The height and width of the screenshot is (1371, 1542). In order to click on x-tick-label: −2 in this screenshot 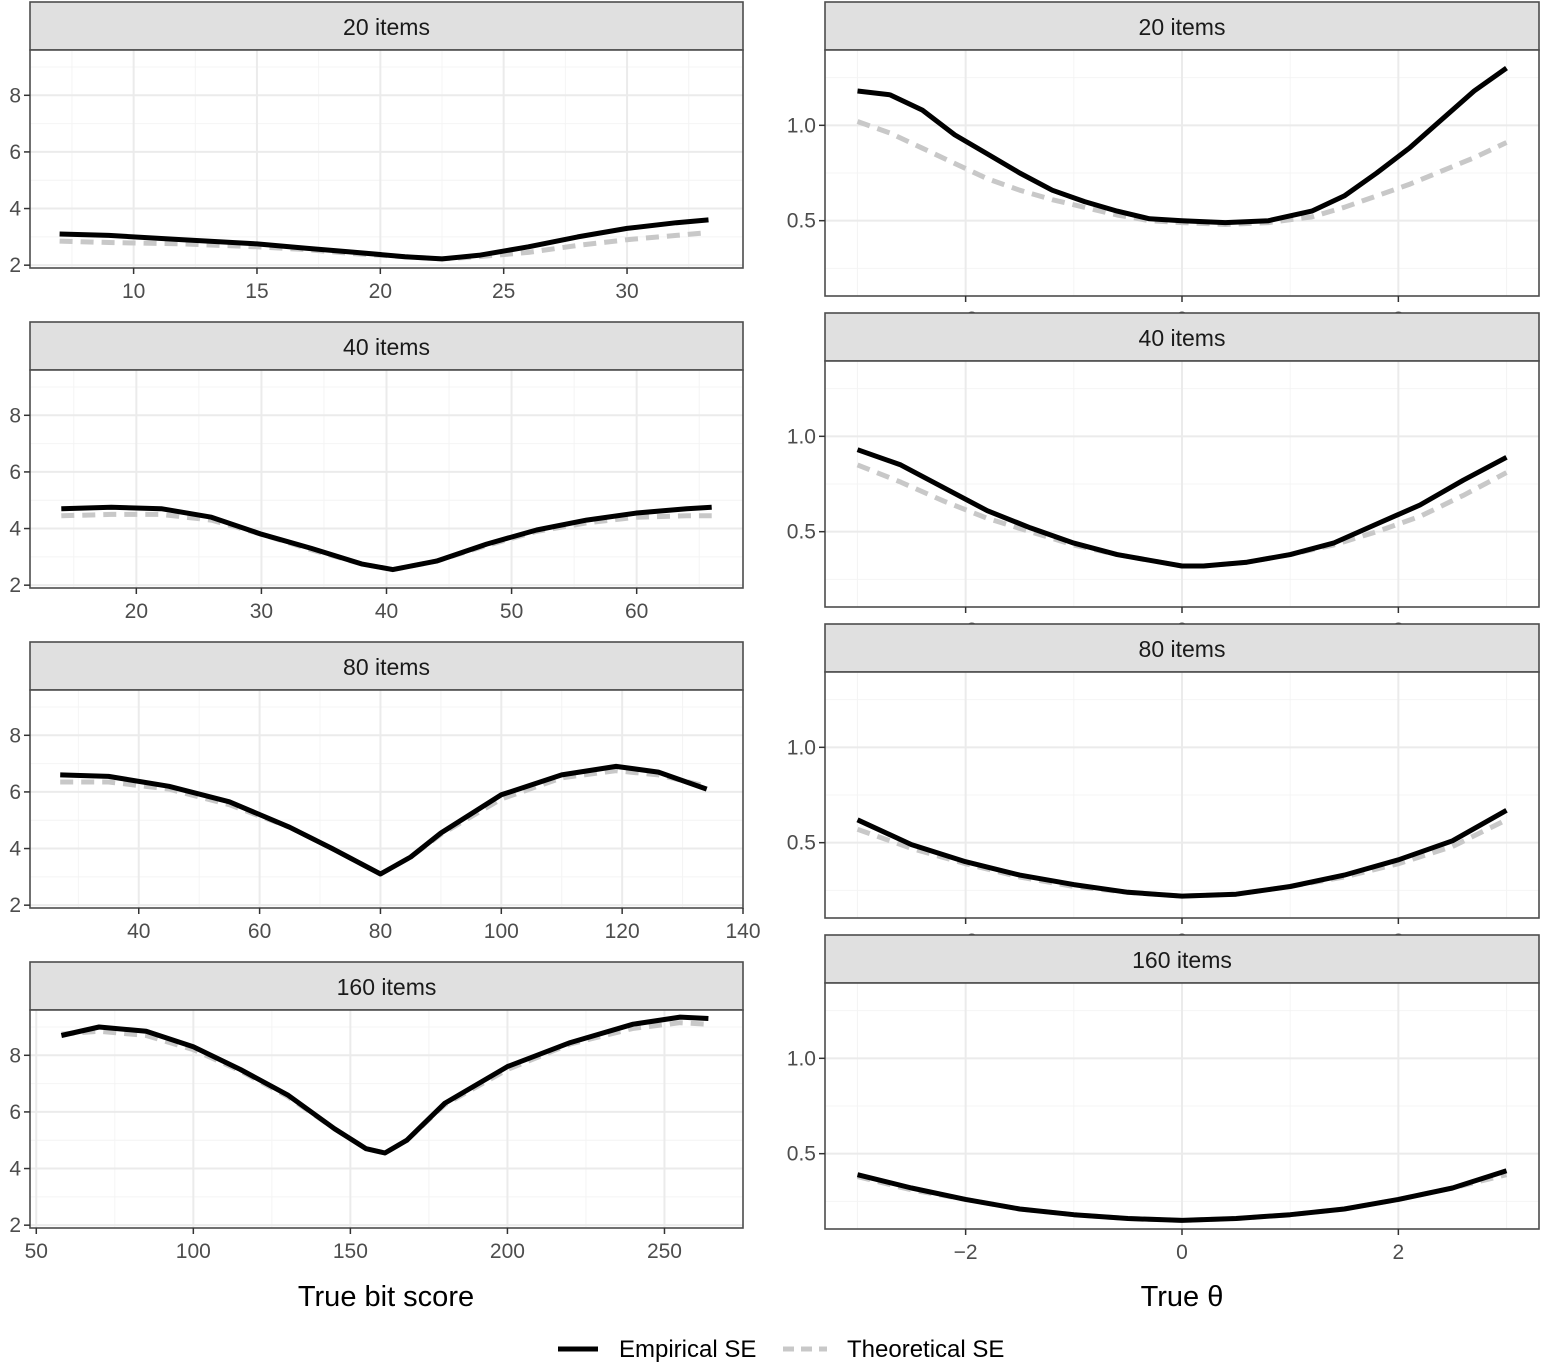, I will do `click(966, 1252)`.